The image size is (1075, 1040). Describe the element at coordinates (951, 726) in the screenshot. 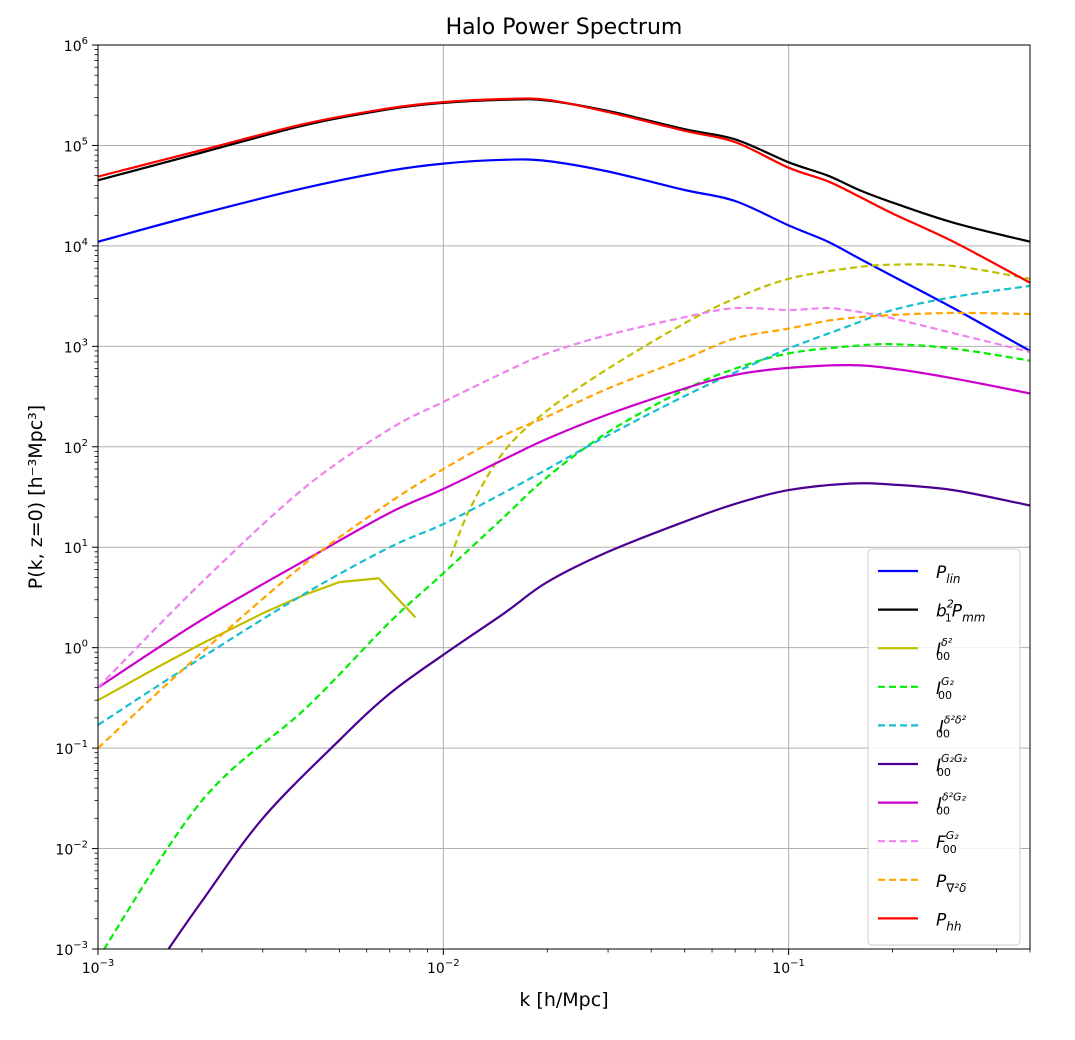

I see `legend-label-i_d2d2: Iδ²δ² 00` at that location.